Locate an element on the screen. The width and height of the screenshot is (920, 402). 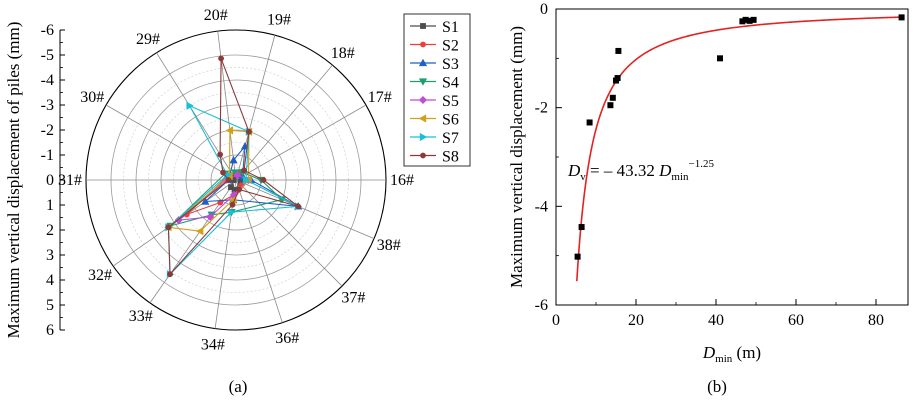
y-tick-label: -2 is located at coordinates (541, 108).